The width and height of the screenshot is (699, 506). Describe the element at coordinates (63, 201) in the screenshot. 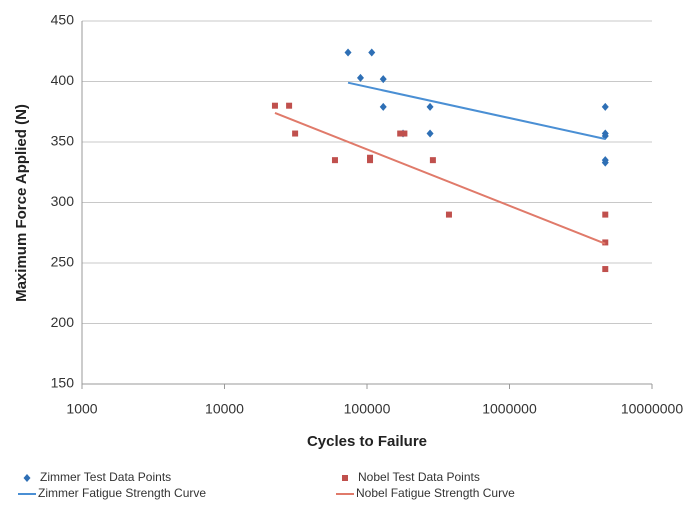

I see `y-tick-label: 300` at that location.